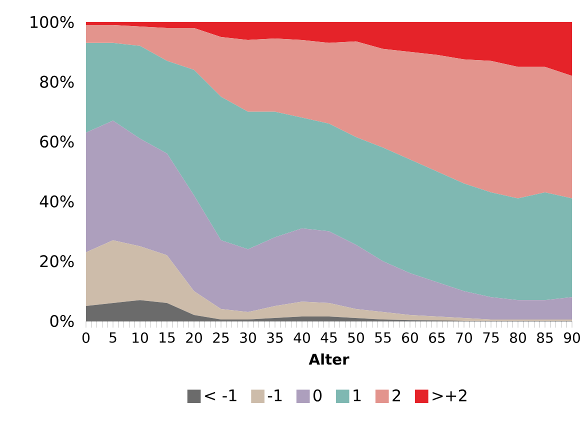  I want to click on y-tick-label: 20%, so click(57, 261).